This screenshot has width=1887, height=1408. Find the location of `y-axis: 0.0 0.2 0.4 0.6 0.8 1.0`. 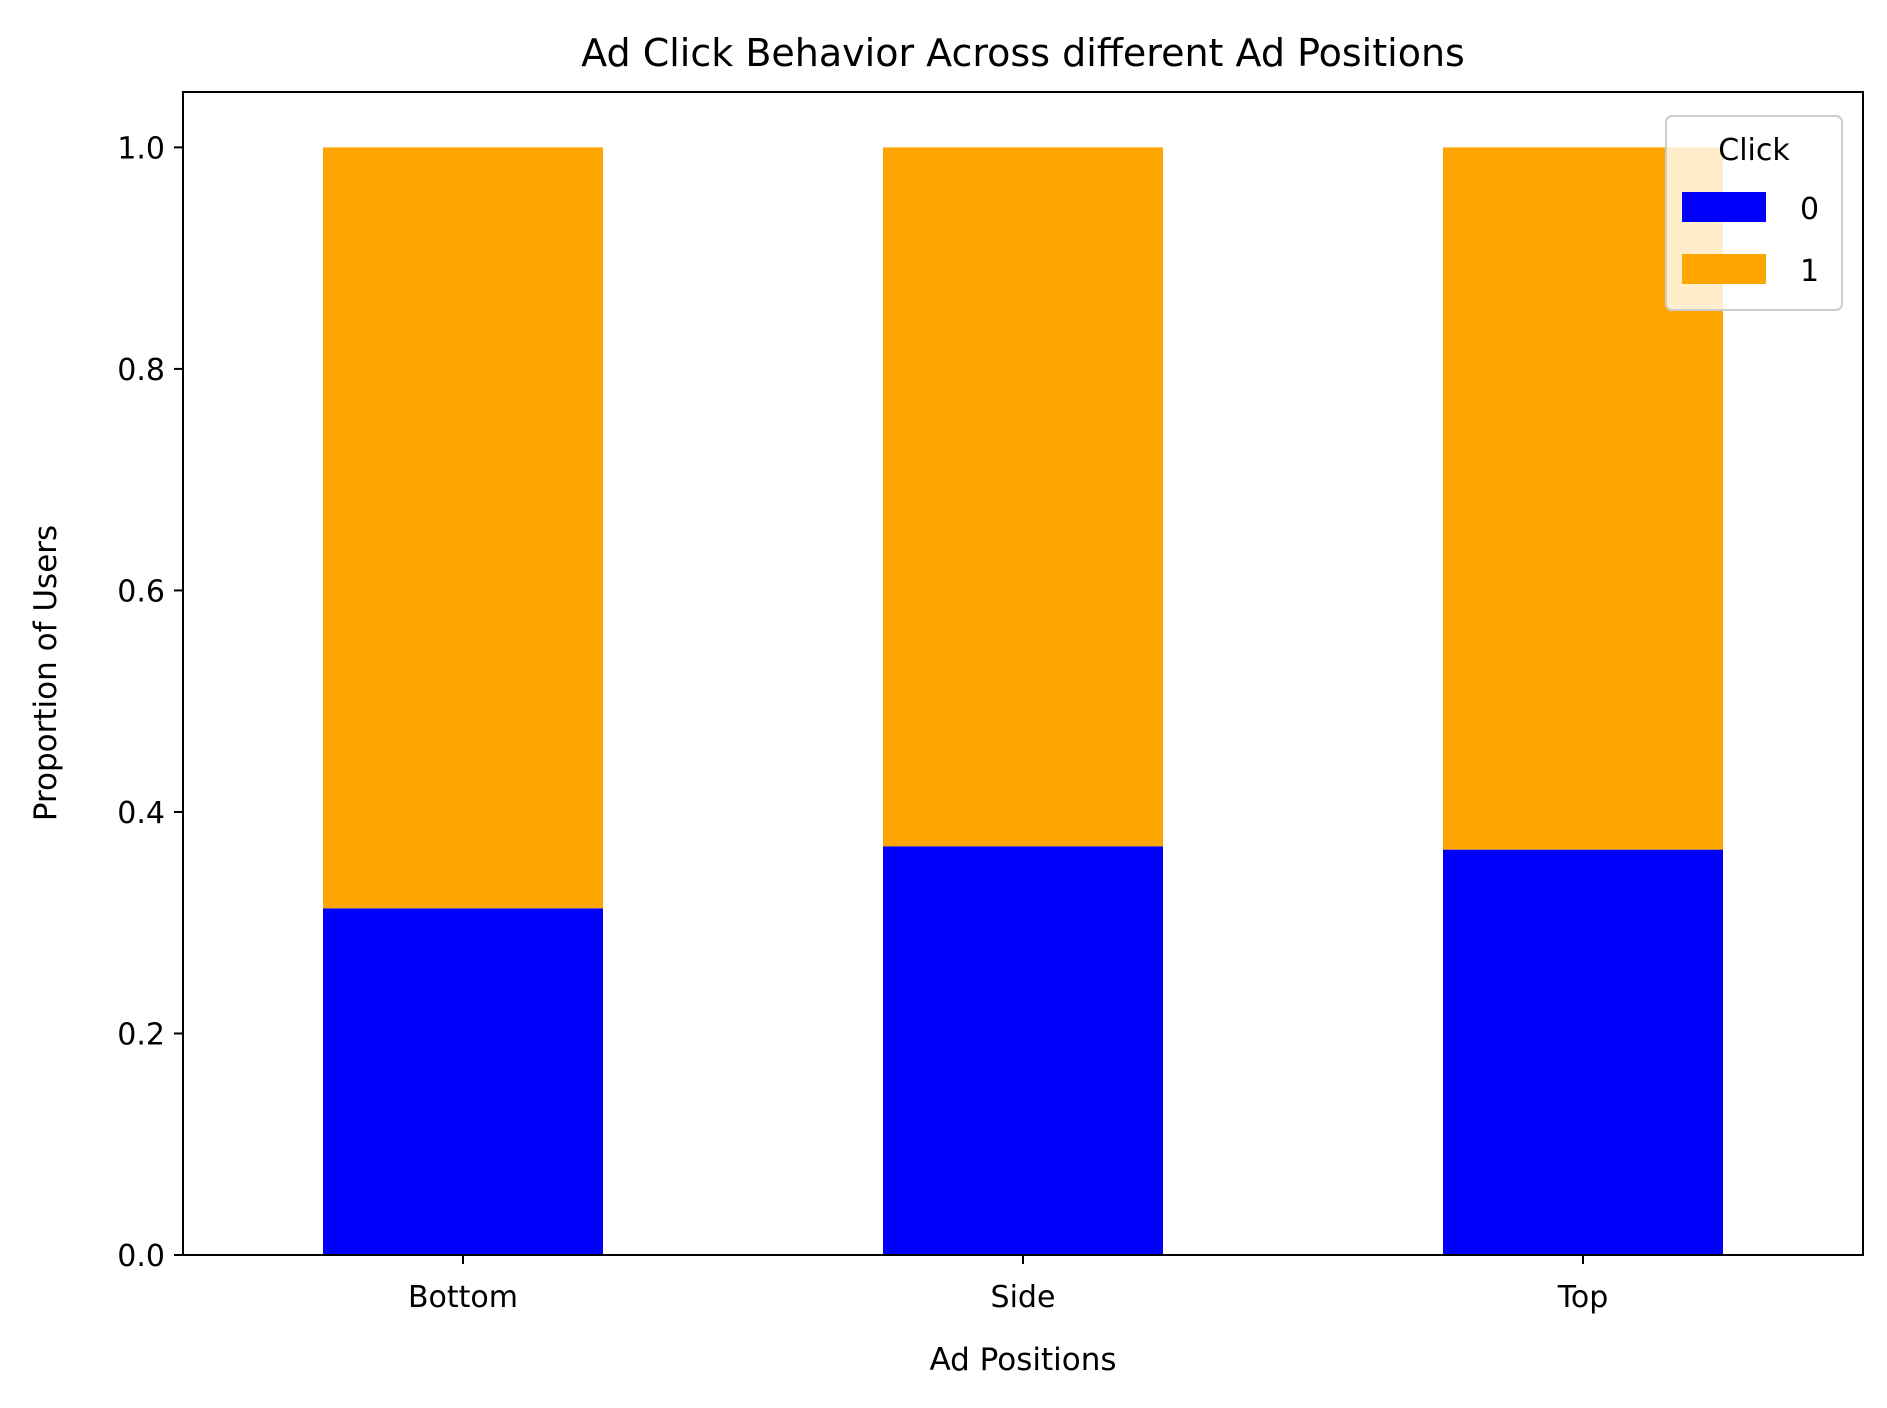

y-axis: 0.0 0.2 0.4 0.6 0.8 1.0 is located at coordinates (150, 702).